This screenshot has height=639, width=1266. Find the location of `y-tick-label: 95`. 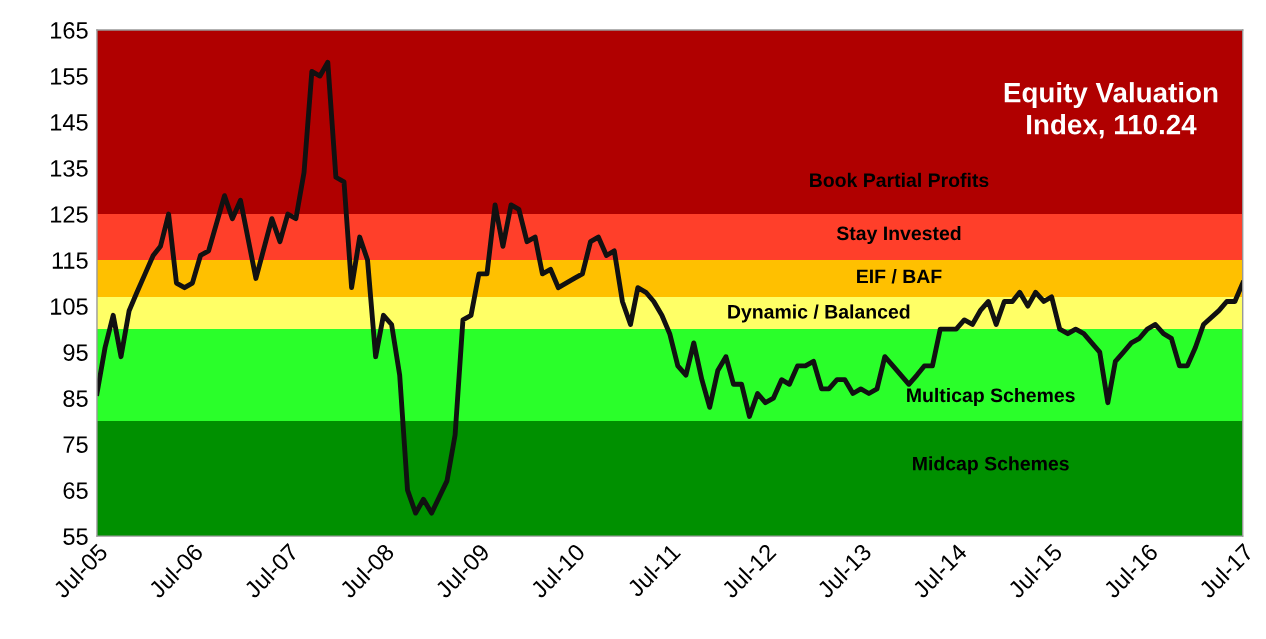

y-tick-label: 95 is located at coordinates (75, 352).